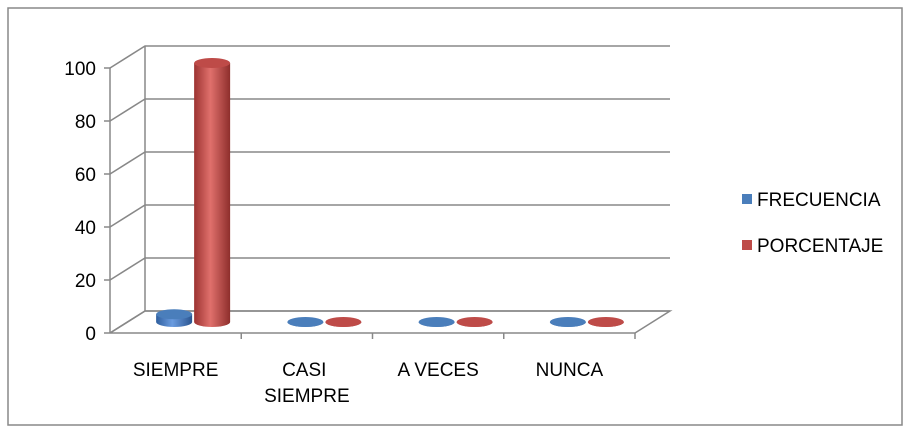  I want to click on x-tick-label: A VECES, so click(437, 370).